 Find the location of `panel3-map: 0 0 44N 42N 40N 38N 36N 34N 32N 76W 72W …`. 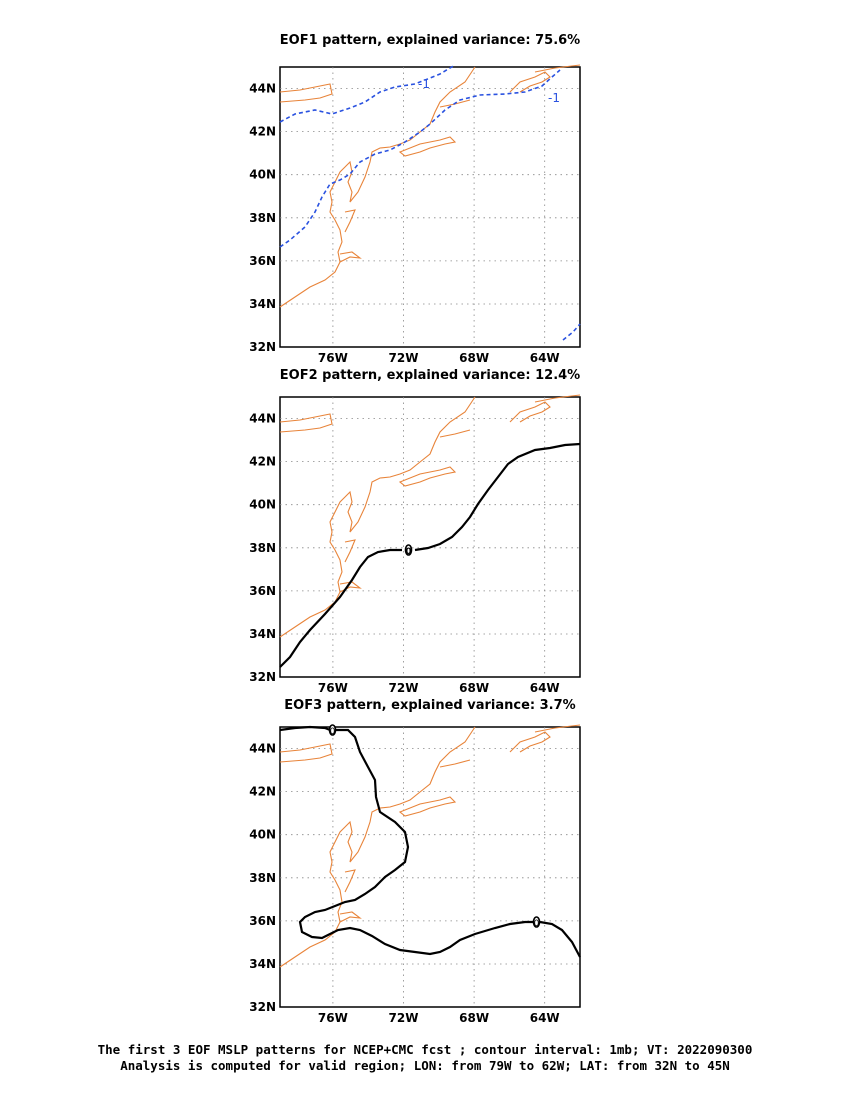

panel3-map: 0 0 44N 42N 40N 38N 36N 34N 32N 76W 72W … is located at coordinates (415, 874).